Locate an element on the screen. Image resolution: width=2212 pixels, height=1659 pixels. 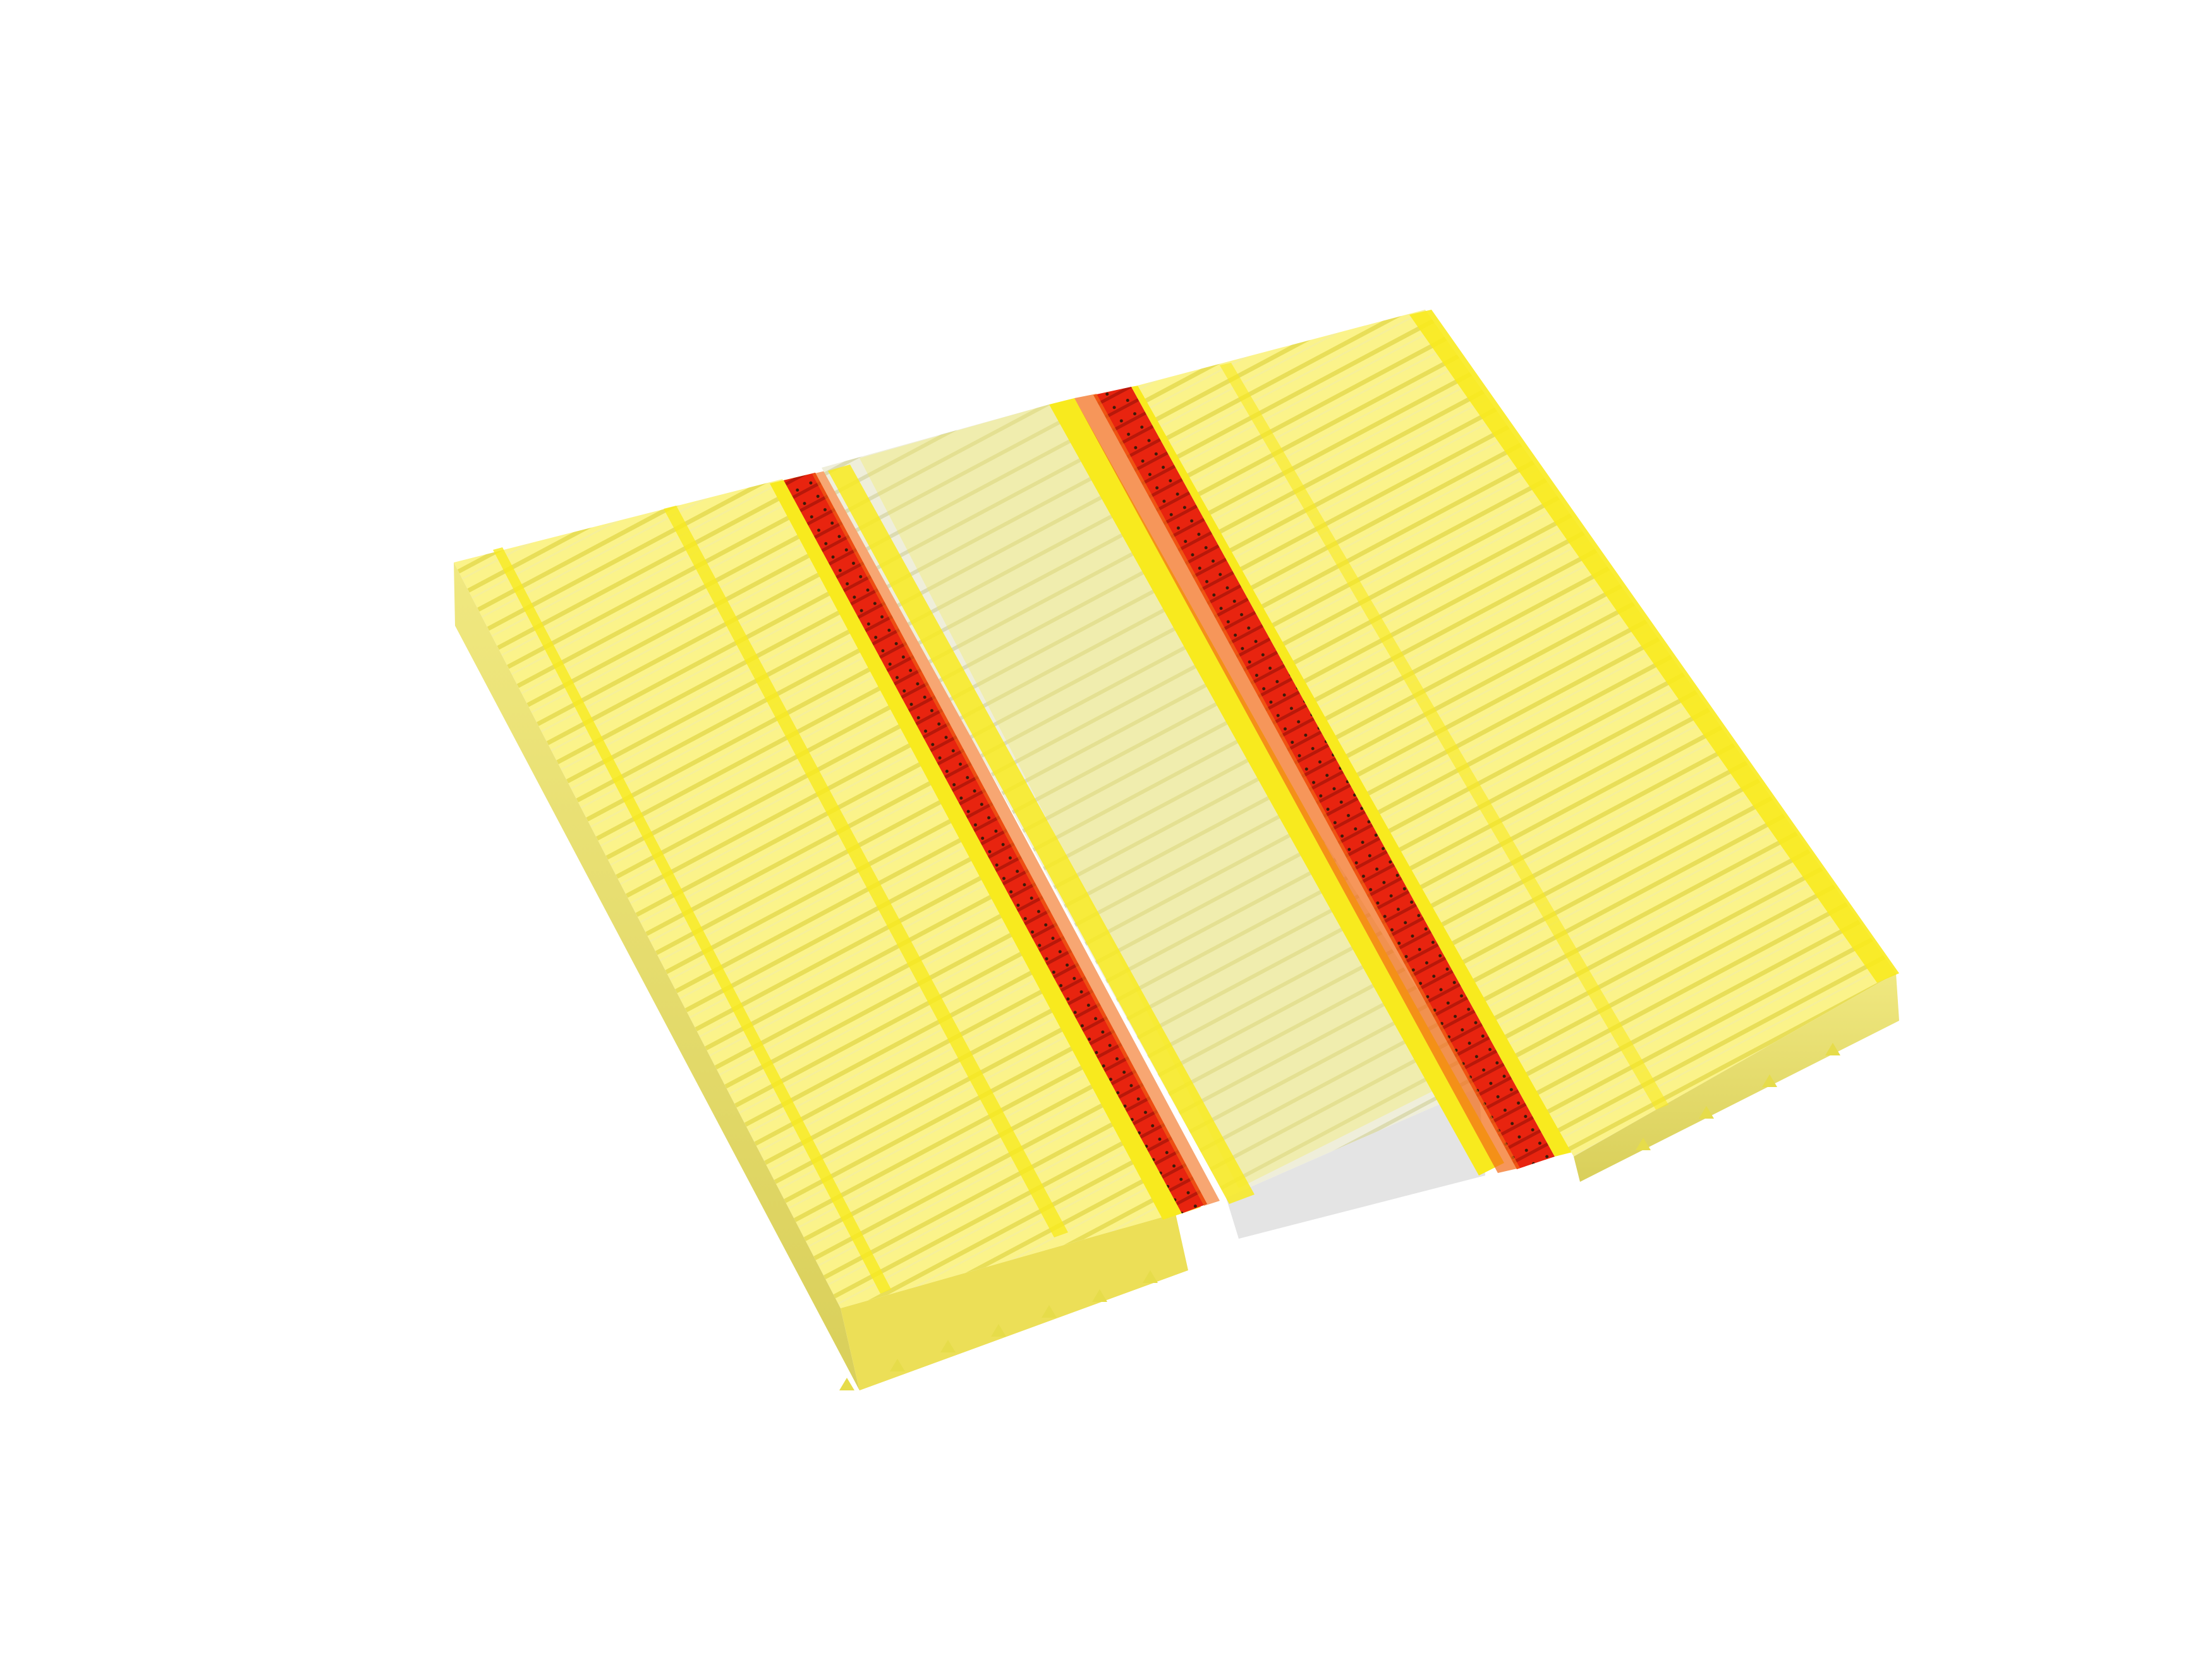
center-domain-top is located at coordinates (1150, 801).